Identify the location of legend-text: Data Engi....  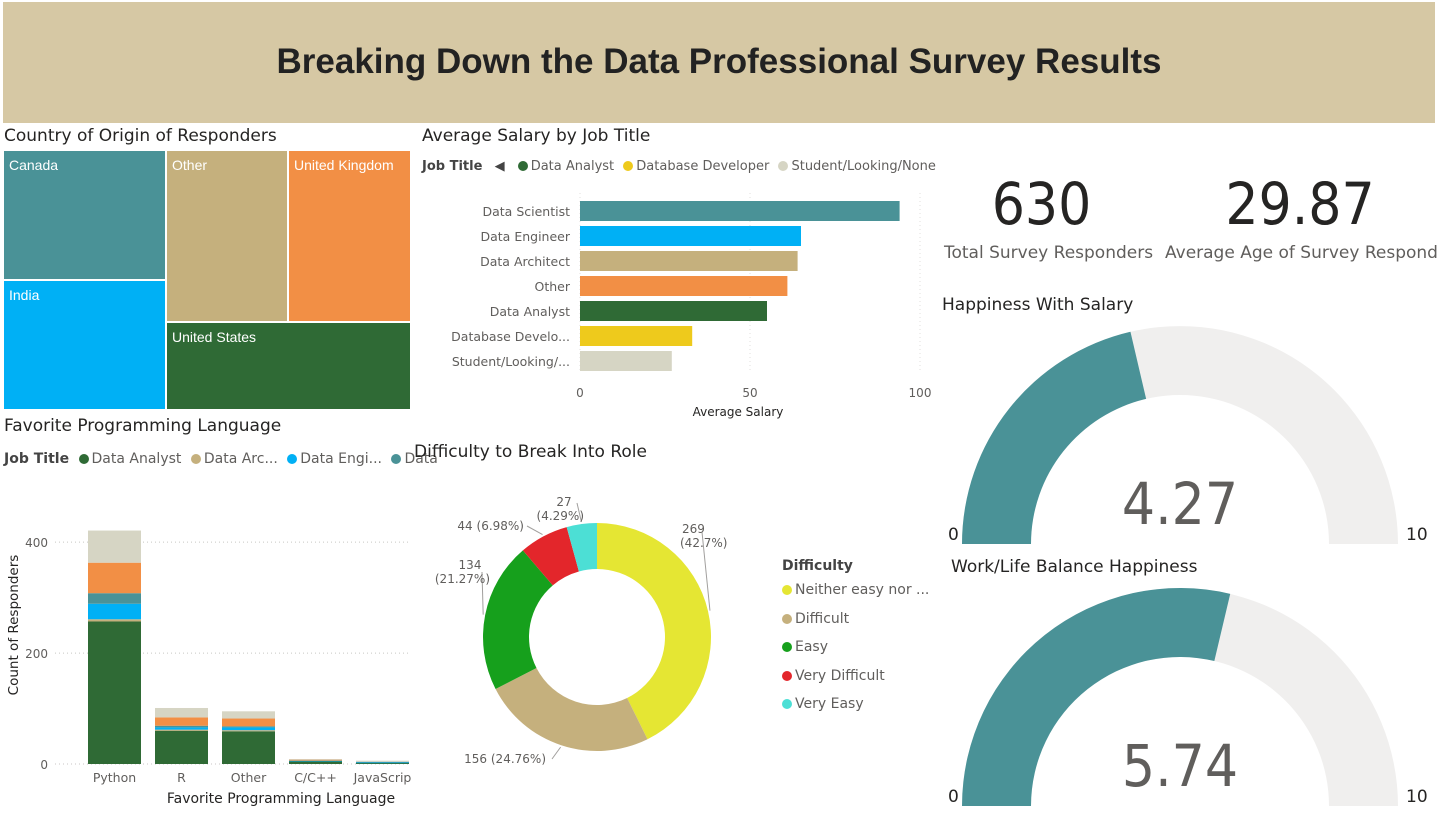
(341, 459).